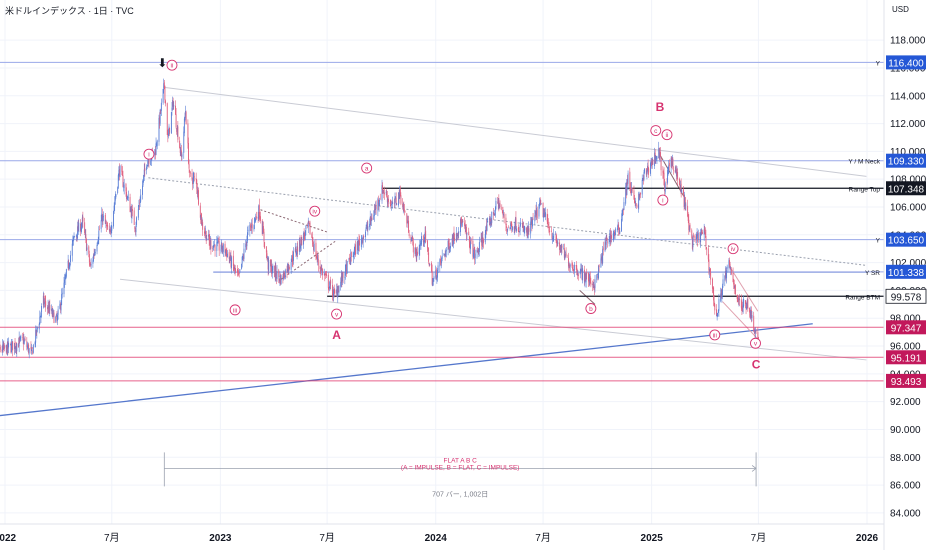  What do you see at coordinates (908, 124) in the screenshot?
I see `y-tick-label: 112.000` at bounding box center [908, 124].